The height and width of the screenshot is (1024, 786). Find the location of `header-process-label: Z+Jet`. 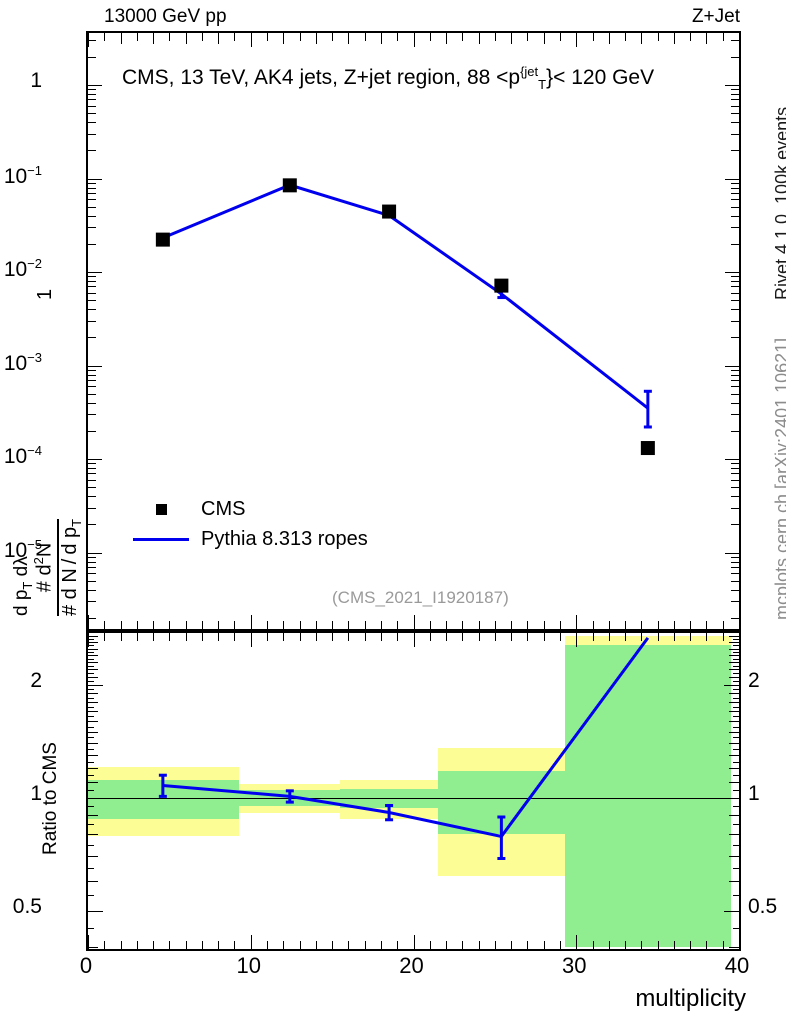

header-process-label: Z+Jet is located at coordinates (715, 16).